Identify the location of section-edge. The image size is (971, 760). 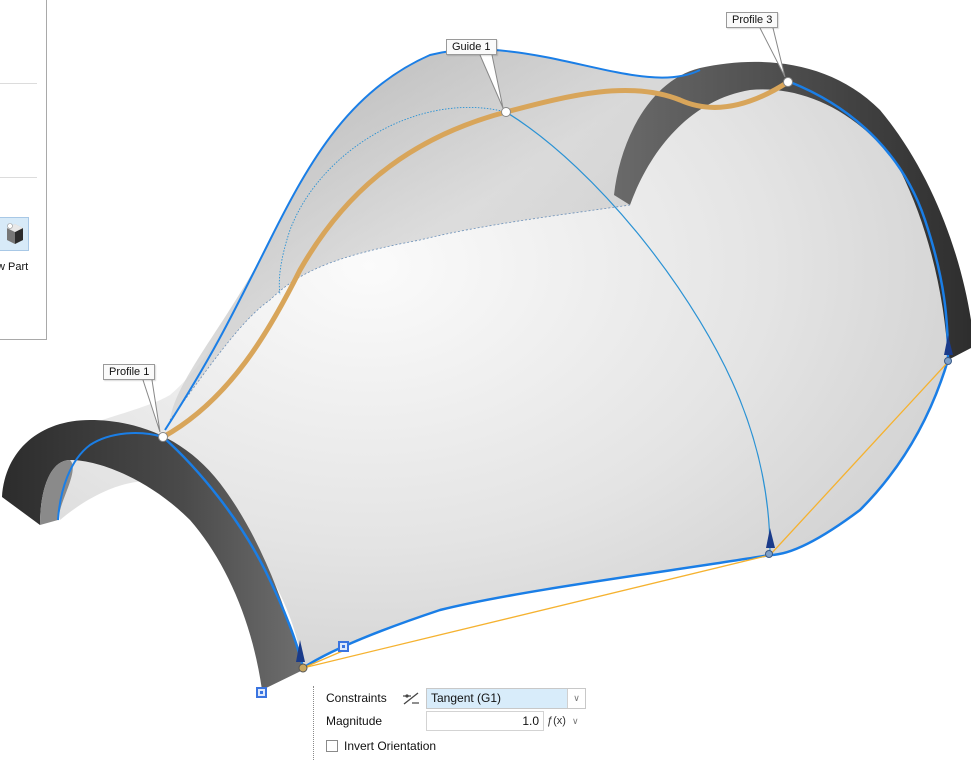
(400, 312).